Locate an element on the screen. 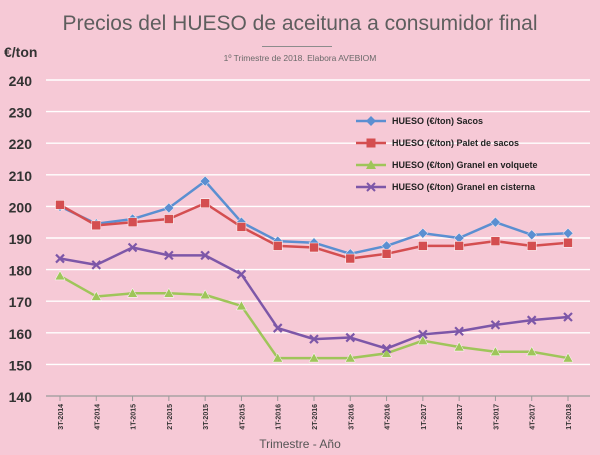 Image resolution: width=600 pixels, height=455 pixels. y-tick-label: 160 is located at coordinates (21, 334).